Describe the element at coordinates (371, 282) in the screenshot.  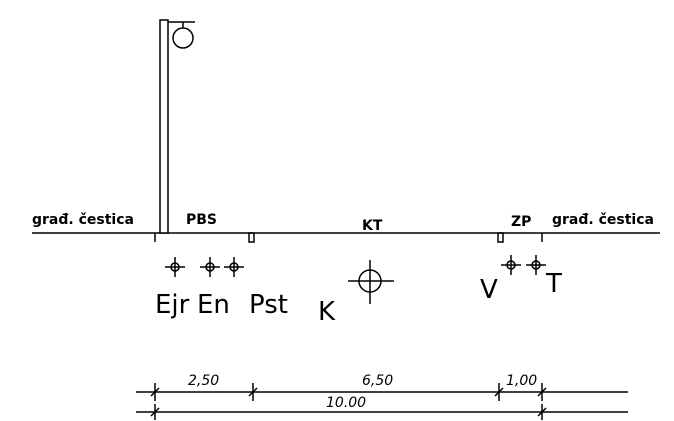
I see `k-marker` at that location.